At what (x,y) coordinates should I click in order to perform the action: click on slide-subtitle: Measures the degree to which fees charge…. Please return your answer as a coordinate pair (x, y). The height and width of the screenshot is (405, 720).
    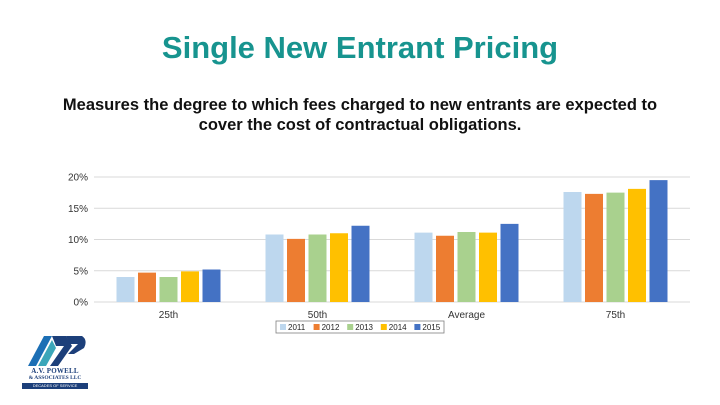
    Looking at the image, I should click on (360, 115).